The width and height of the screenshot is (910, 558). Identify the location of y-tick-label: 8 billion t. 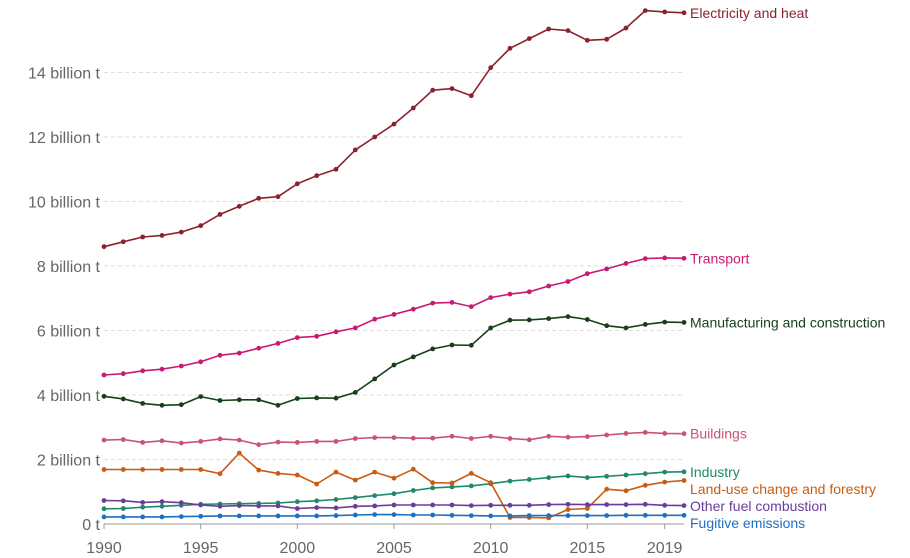
(69, 267).